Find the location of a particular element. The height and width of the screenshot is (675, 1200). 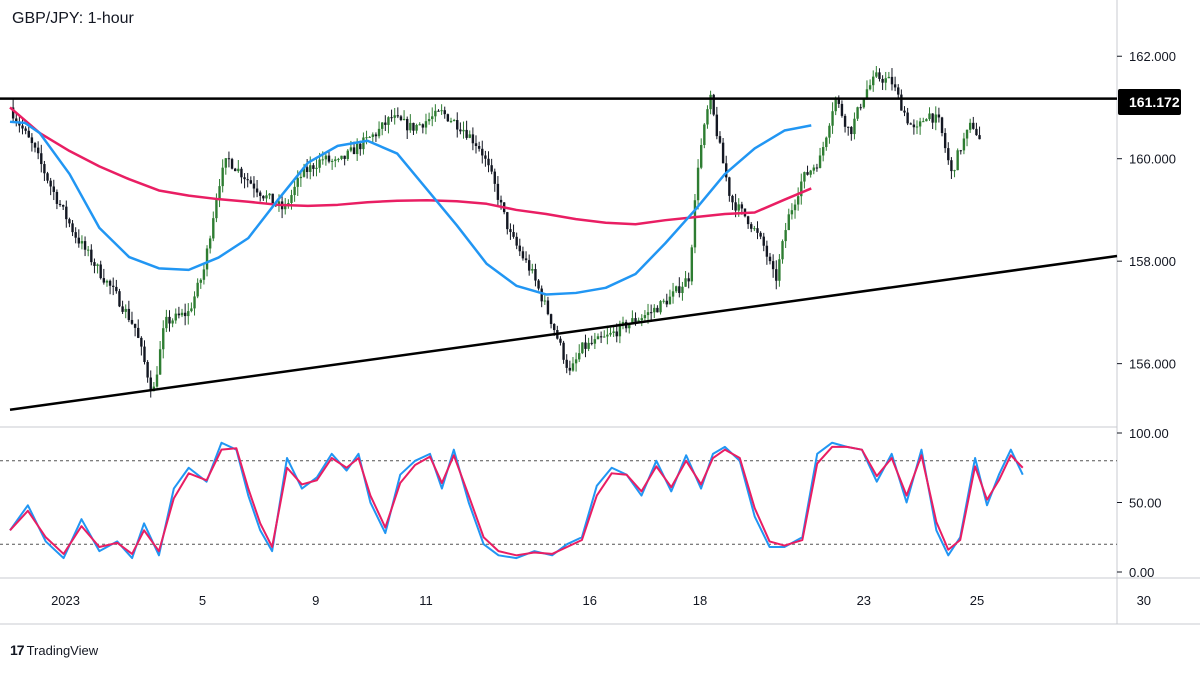

price-label: 161.172 is located at coordinates (1149, 102).